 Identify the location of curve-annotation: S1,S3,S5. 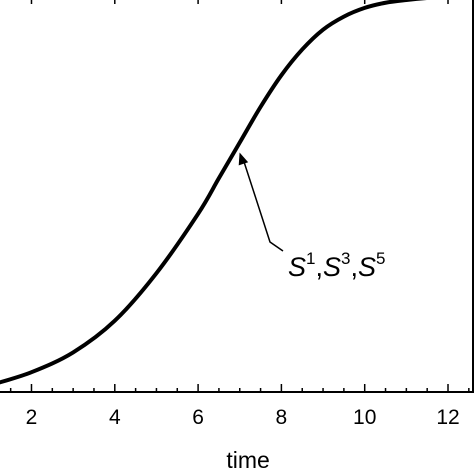
(311, 217).